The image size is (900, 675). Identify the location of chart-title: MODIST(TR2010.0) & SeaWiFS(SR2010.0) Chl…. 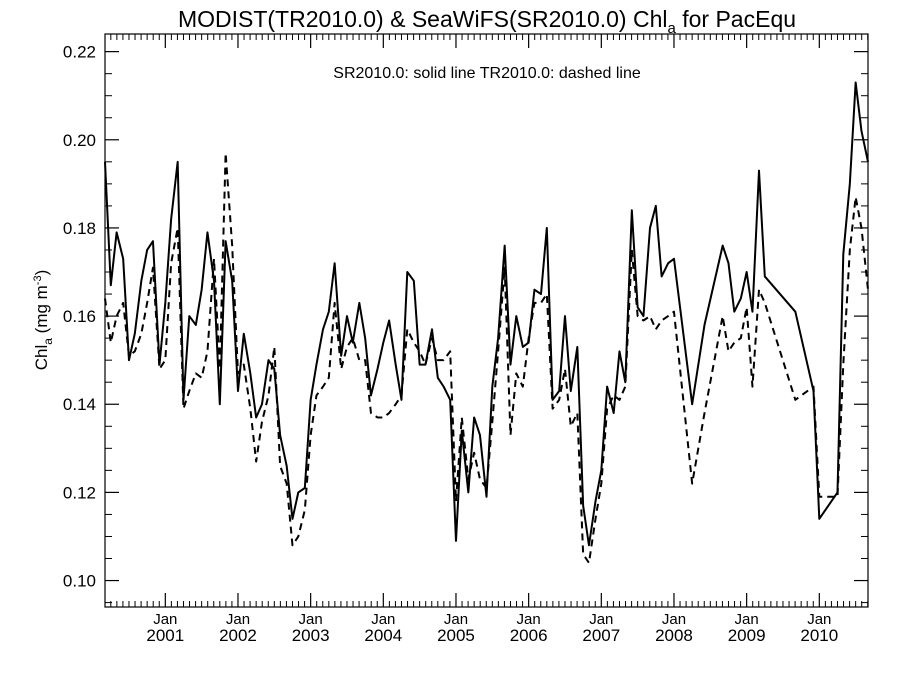
(487, 21).